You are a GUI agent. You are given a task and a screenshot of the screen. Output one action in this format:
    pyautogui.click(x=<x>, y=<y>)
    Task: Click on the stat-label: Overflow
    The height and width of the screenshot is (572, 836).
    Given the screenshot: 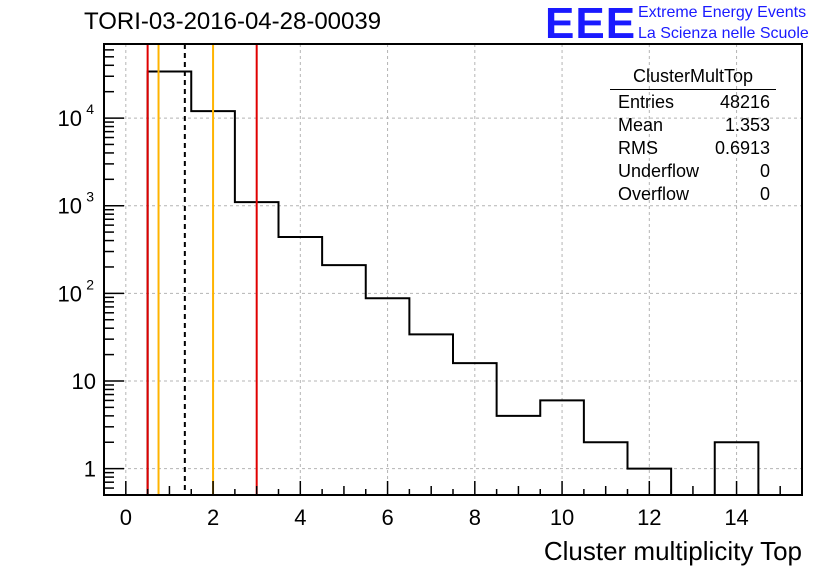 What is the action you would take?
    pyautogui.click(x=654, y=194)
    